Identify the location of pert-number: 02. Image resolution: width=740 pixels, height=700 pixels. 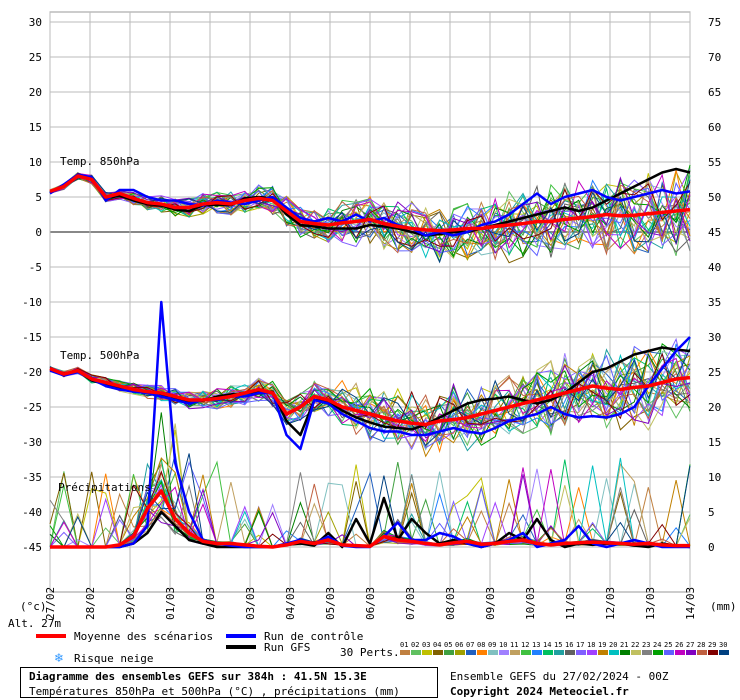
(415, 645).